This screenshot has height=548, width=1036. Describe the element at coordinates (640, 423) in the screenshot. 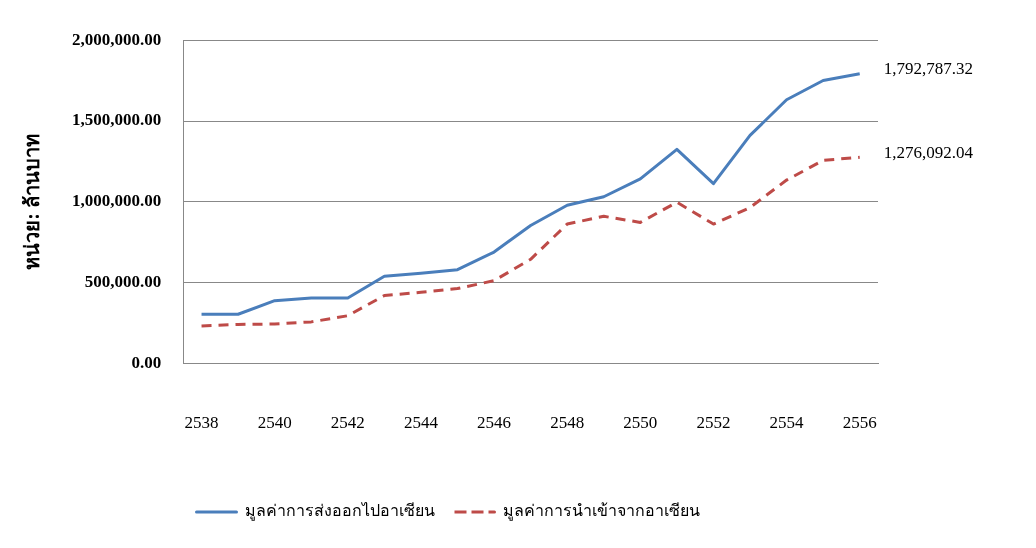

I see `x-tick-label: 2550` at that location.